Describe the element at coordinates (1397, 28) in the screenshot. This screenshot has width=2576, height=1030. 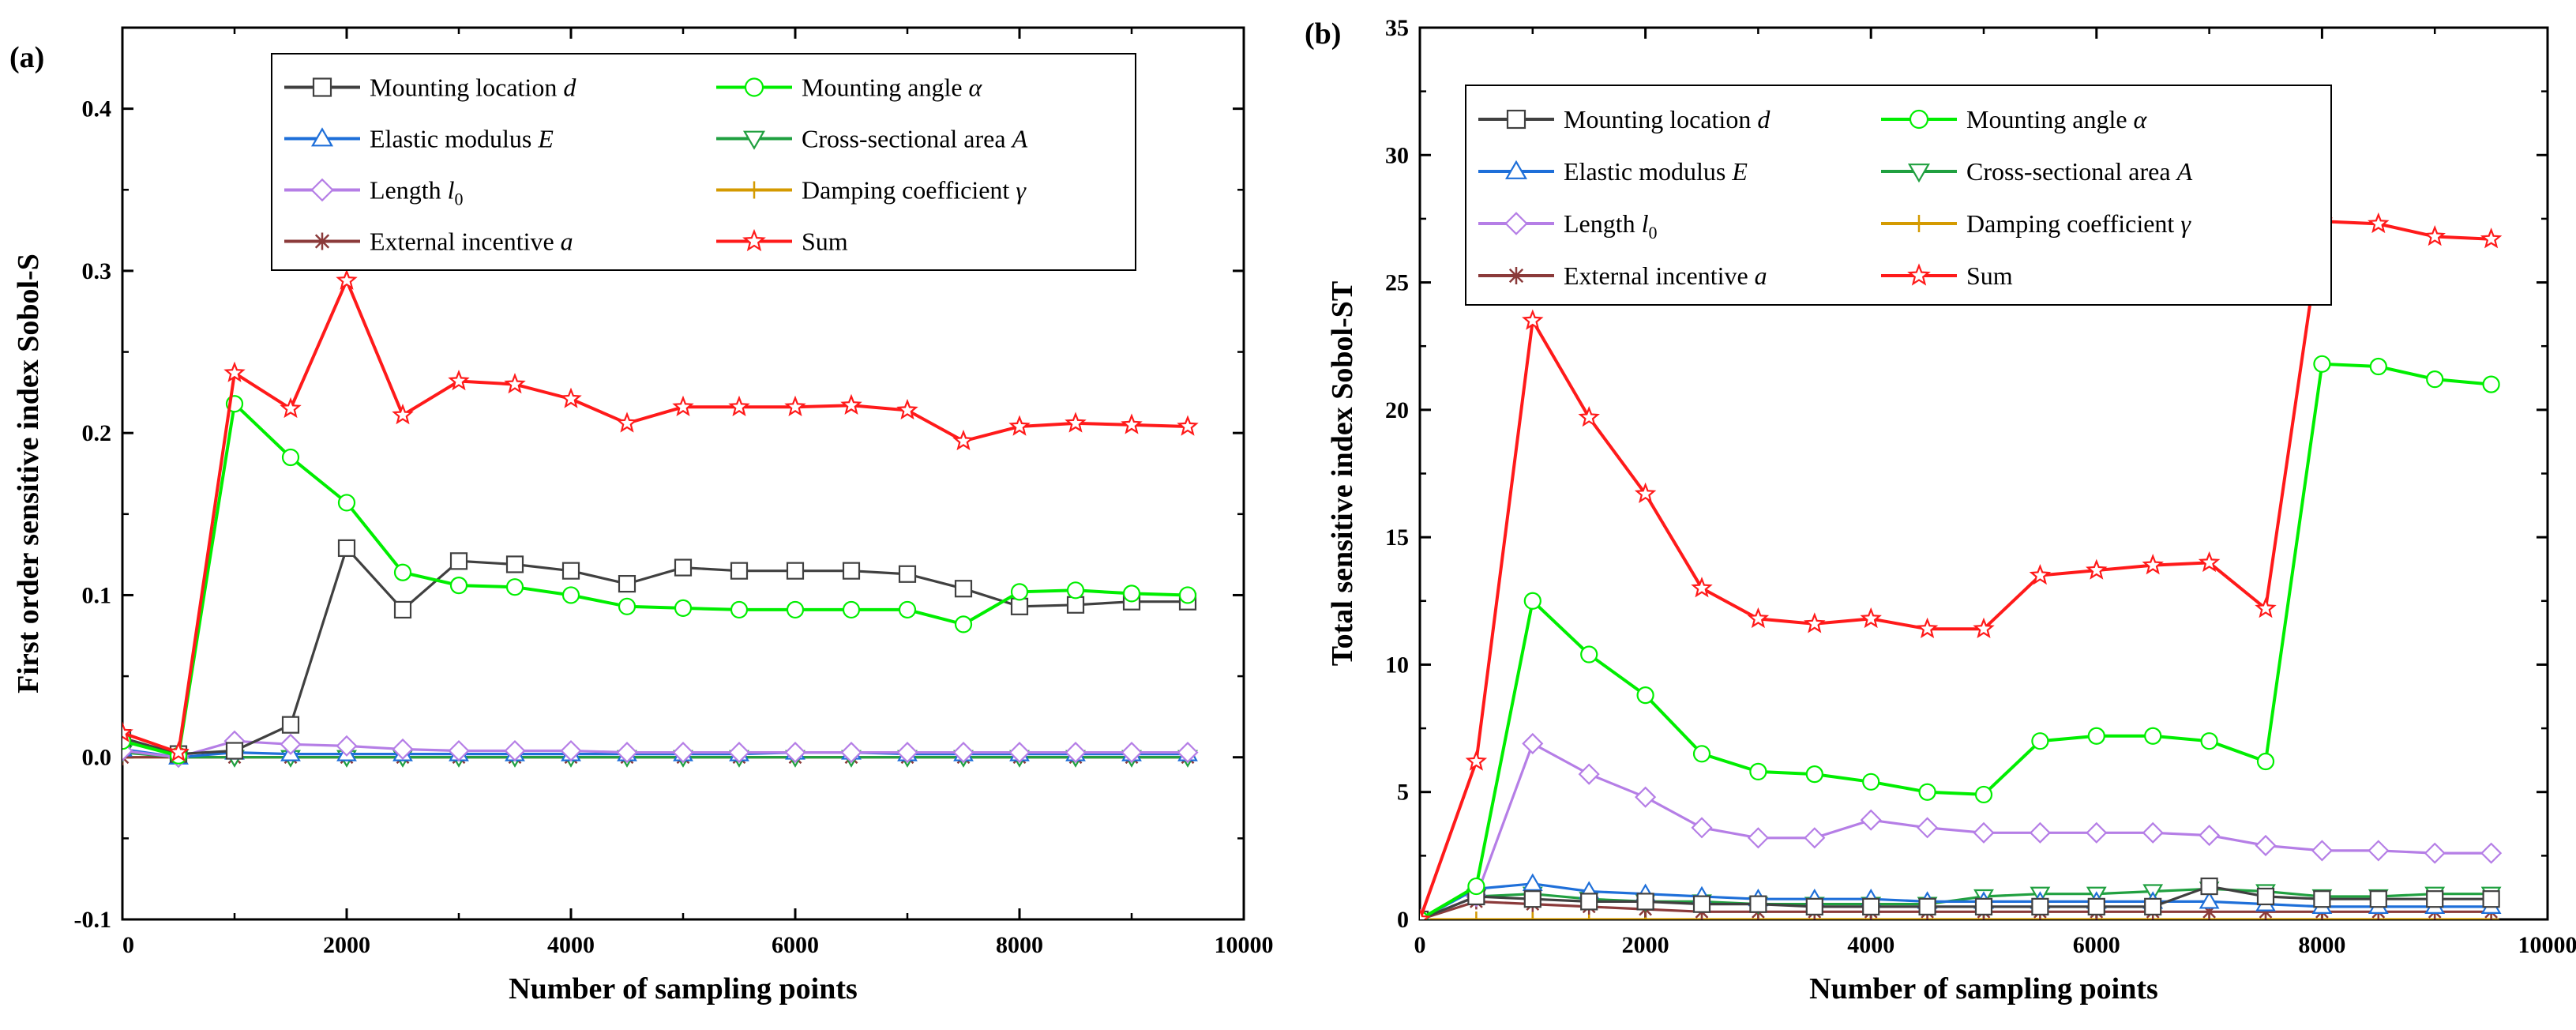
I see `panel-b-ytick-label: 35` at that location.